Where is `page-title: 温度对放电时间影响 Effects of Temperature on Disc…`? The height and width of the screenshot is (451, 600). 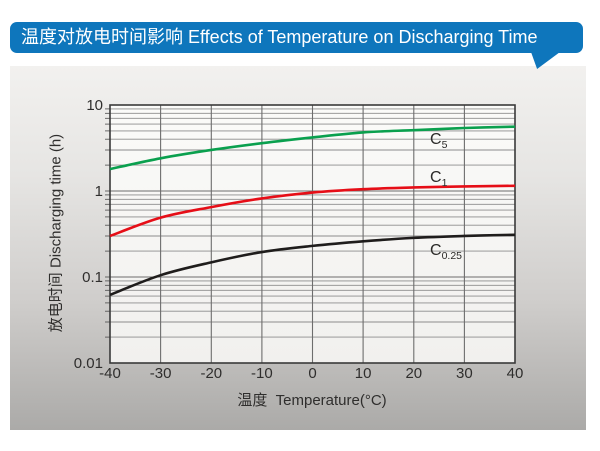 page-title: 温度对放电时间影响 Effects of Temperature on Disc… is located at coordinates (279, 37).